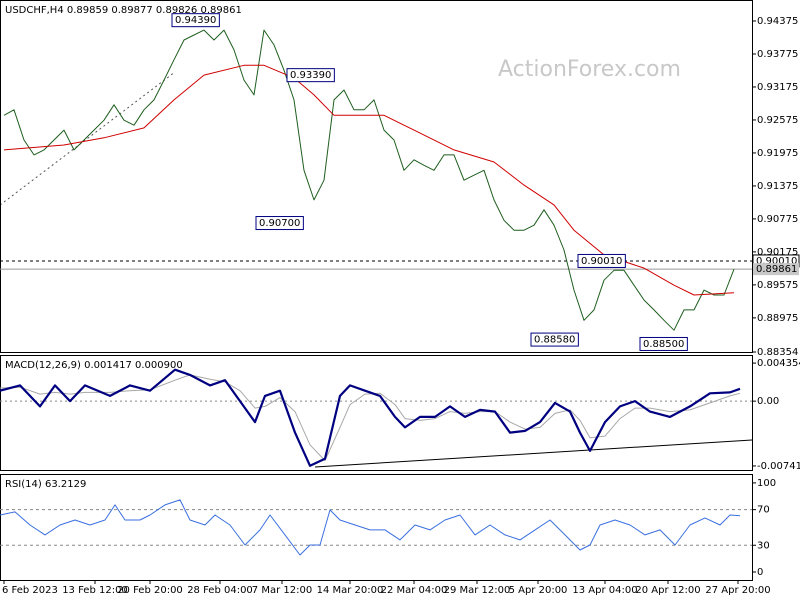  Describe the element at coordinates (414, 590) in the screenshot. I see `x-tick-label: 22 Mar 04:00` at that location.